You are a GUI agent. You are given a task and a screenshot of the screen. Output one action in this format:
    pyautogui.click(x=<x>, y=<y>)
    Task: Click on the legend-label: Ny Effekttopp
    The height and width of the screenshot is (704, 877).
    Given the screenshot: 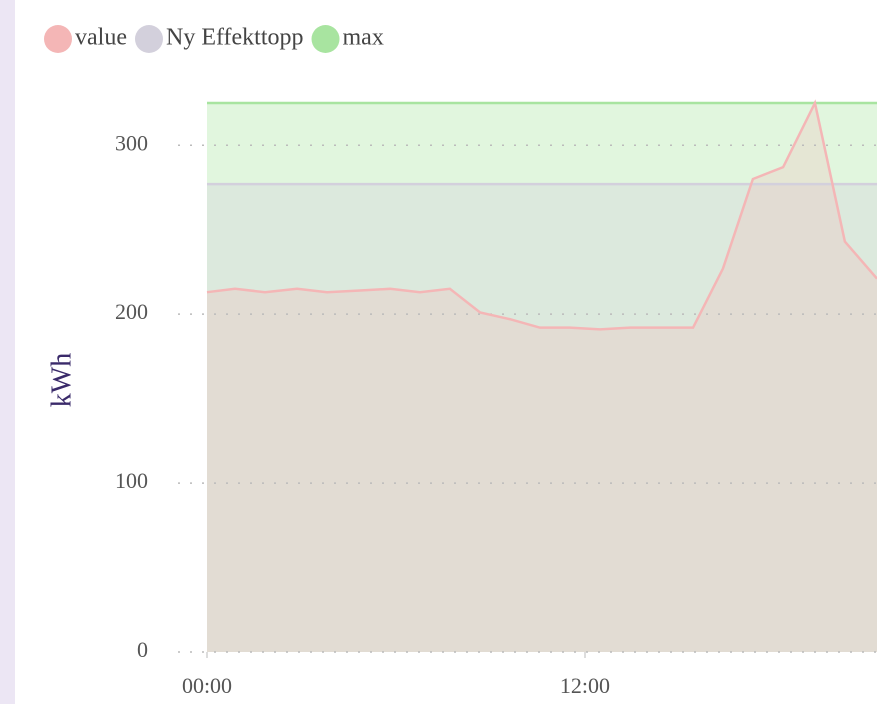 What is the action you would take?
    pyautogui.click(x=235, y=38)
    